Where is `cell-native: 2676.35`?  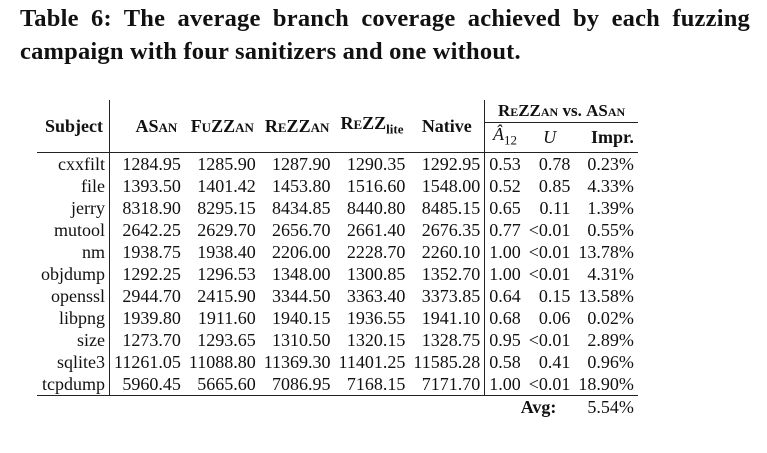
cell-native: 2676.35 is located at coordinates (447, 229).